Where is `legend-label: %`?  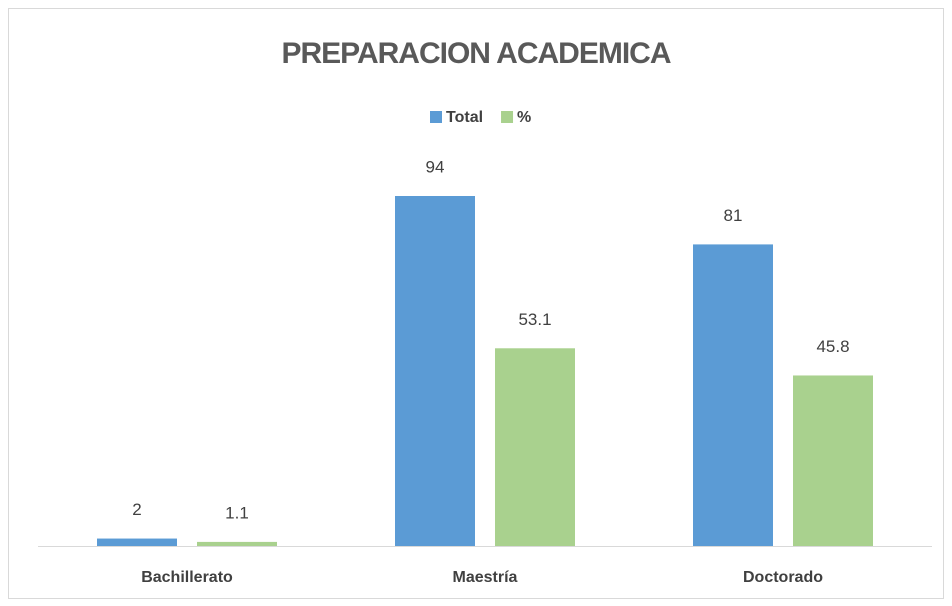 legend-label: % is located at coordinates (524, 117).